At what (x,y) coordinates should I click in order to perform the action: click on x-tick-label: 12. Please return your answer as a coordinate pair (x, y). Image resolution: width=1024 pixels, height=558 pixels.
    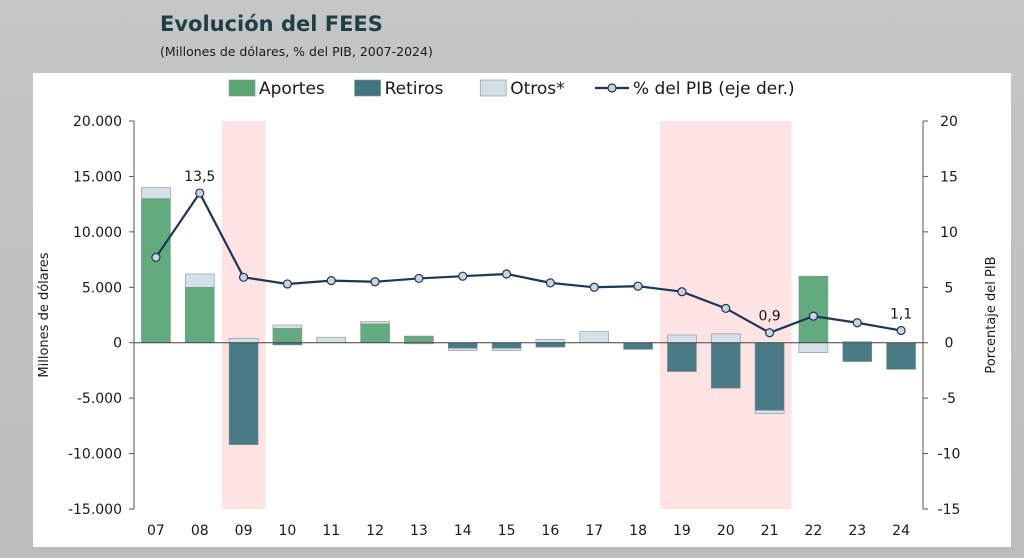
    Looking at the image, I should click on (375, 531).